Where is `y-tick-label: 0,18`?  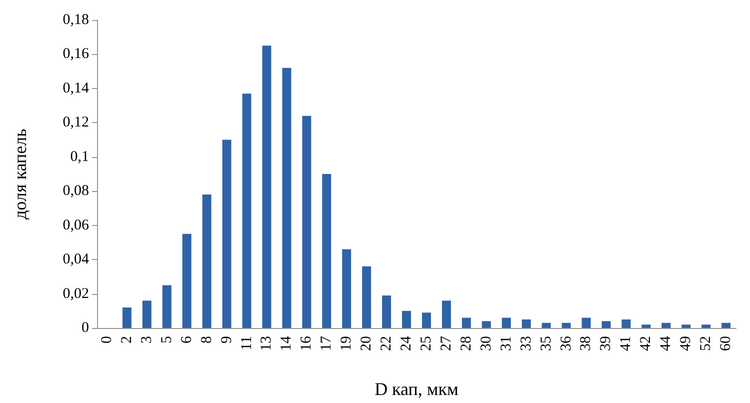 y-tick-label: 0,18 is located at coordinates (75, 20).